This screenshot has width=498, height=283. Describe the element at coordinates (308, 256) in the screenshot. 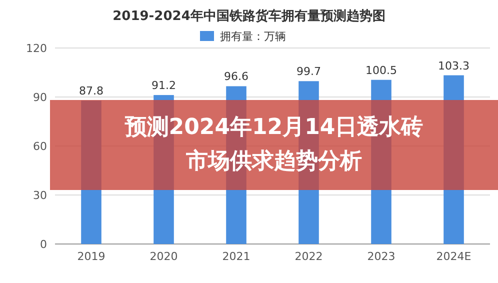

I see `x-tick-label: 2022` at that location.